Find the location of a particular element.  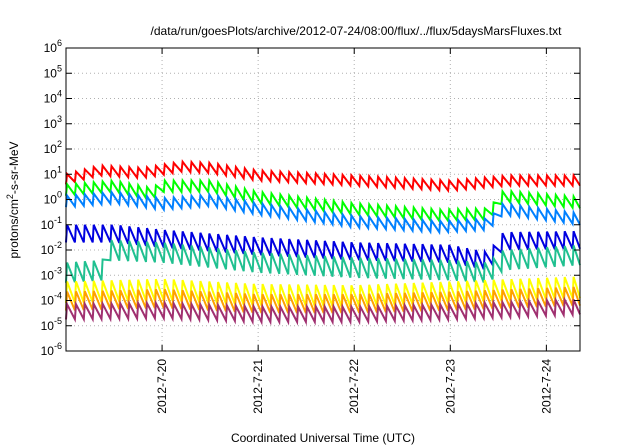

y-tick-label: 10⁵ is located at coordinates (53, 71).